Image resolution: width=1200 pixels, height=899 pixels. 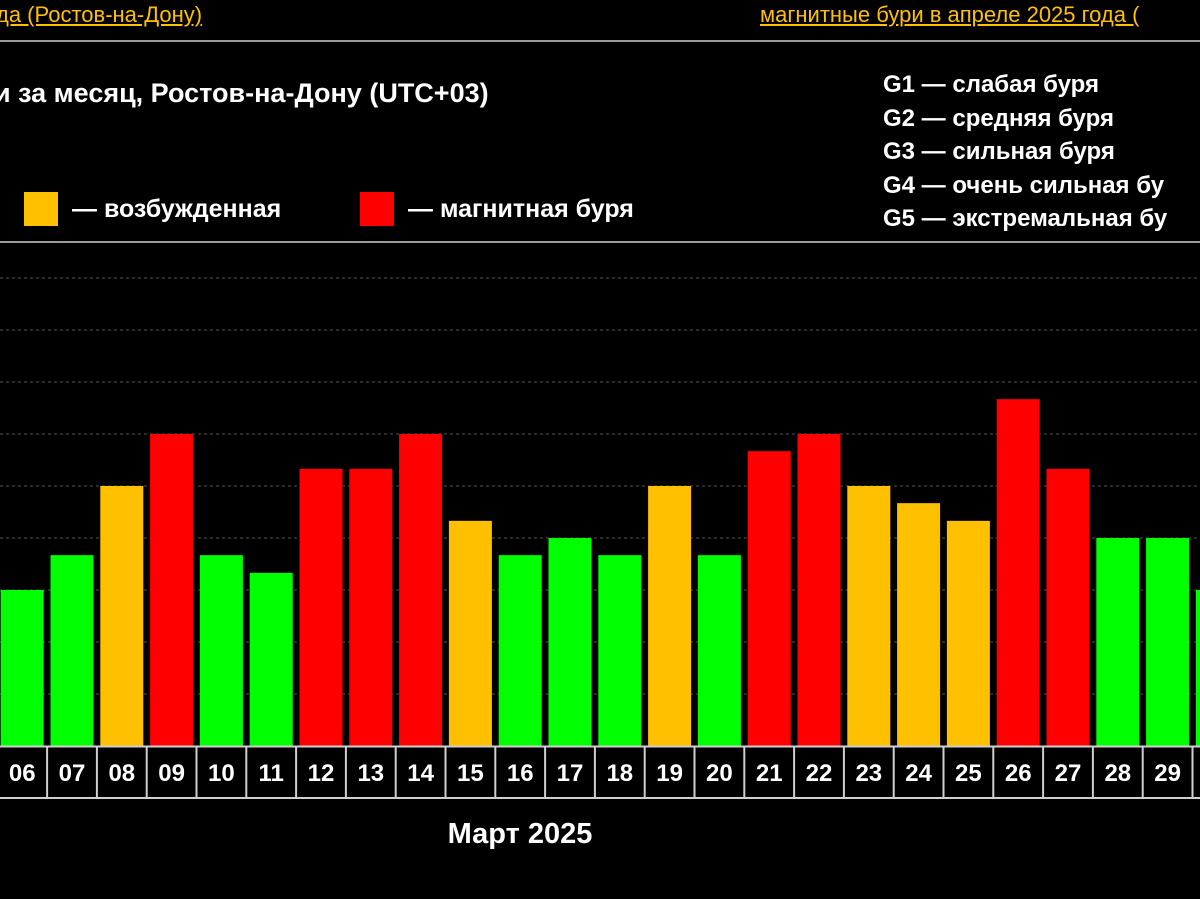 I want to click on legend-active-swatch, so click(x=41, y=209).